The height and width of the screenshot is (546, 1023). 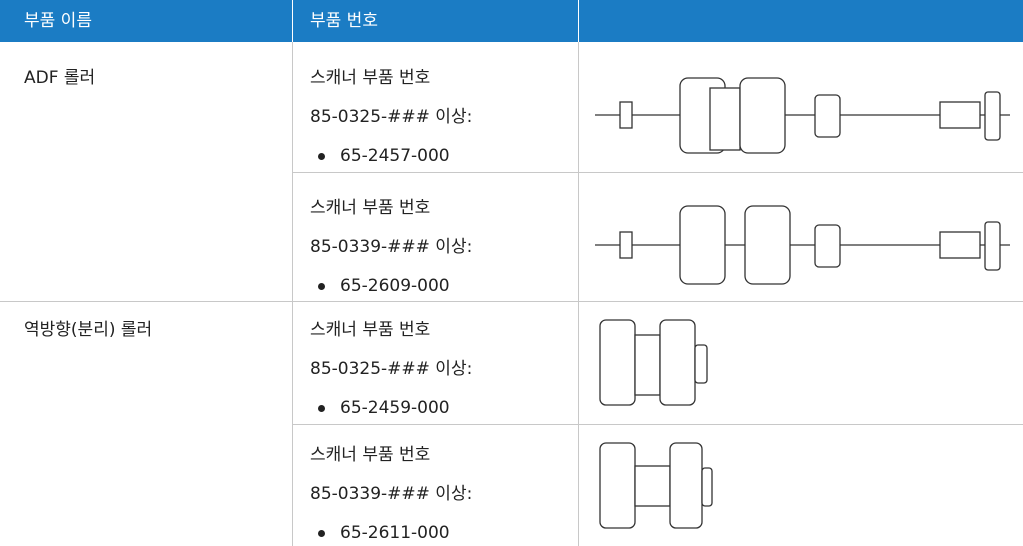 I want to click on header-row, so click(x=511, y=21).